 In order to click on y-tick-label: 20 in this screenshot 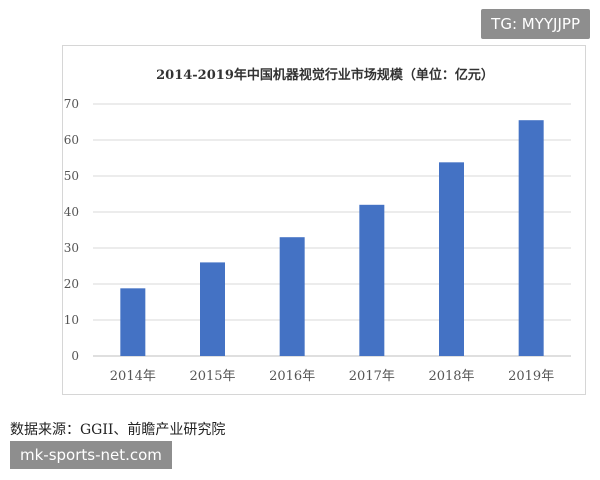, I will do `click(71, 284)`.